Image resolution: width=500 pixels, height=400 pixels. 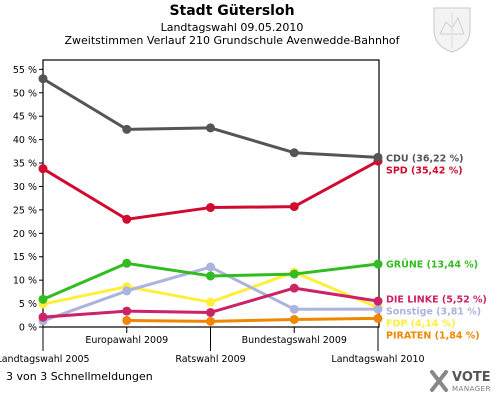 I want to click on y-tick-label: 35 %, so click(x=25, y=164).